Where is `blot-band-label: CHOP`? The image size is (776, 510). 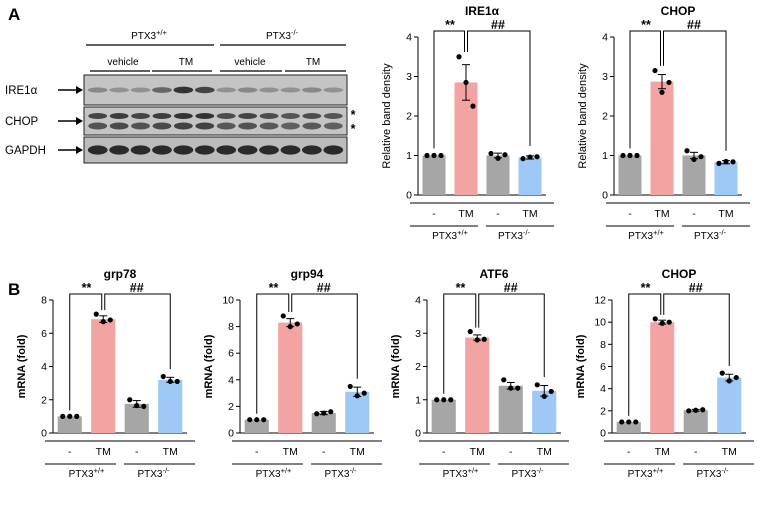
blot-band-label: CHOP is located at coordinates (22, 122).